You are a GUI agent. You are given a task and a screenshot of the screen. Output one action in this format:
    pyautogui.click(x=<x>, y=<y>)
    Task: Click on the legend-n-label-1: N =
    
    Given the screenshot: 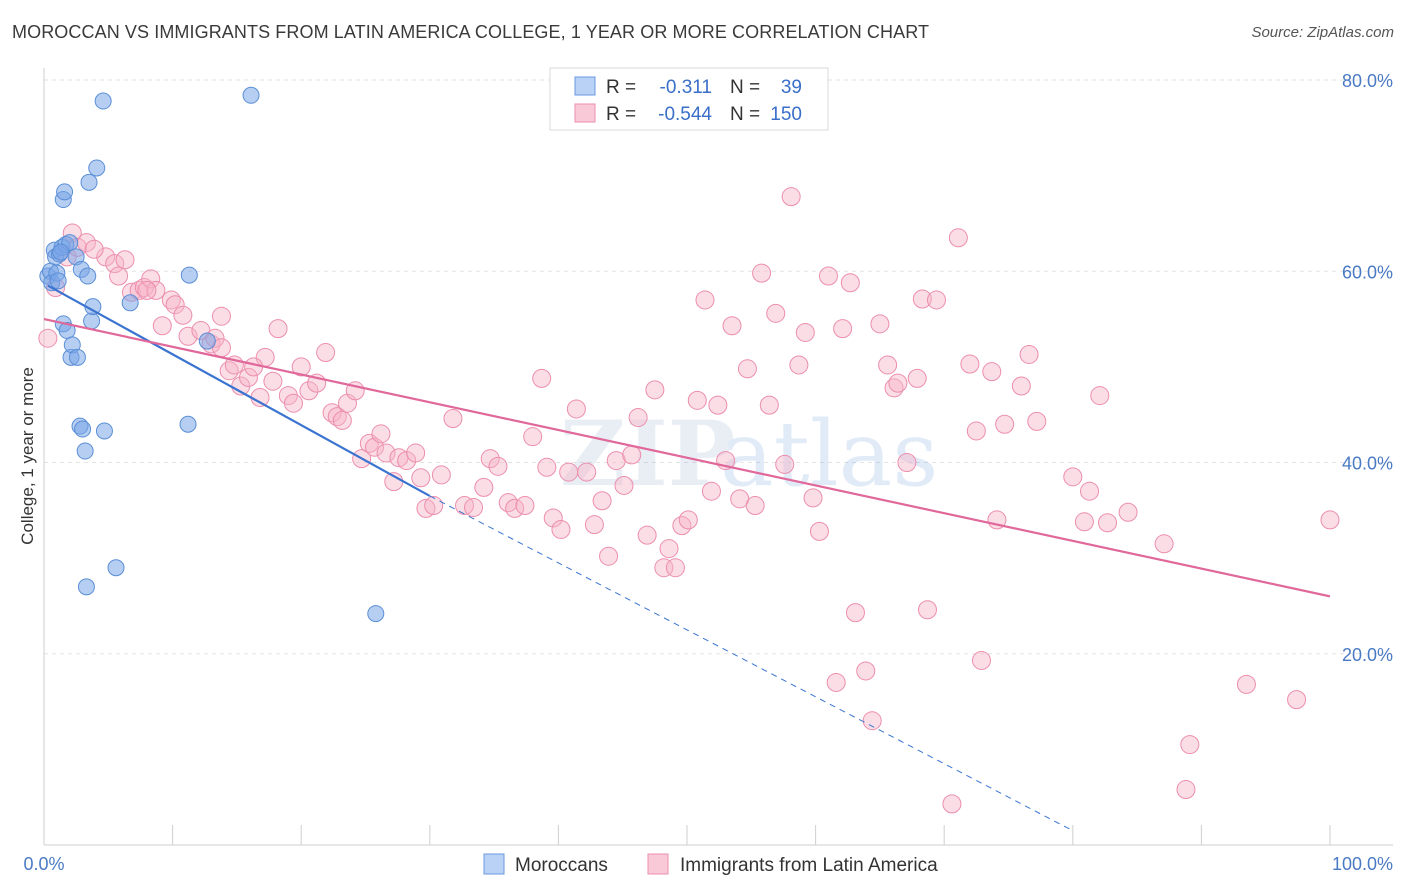 What is the action you would take?
    pyautogui.click(x=745, y=87)
    